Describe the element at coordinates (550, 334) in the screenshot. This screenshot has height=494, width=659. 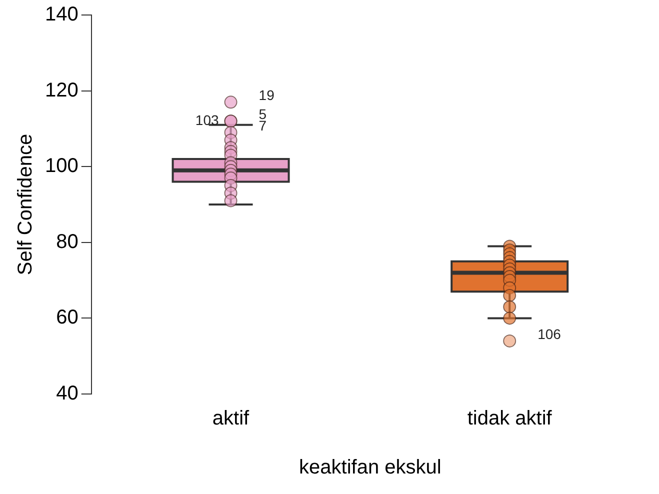
I see `annotation: 106` at that location.